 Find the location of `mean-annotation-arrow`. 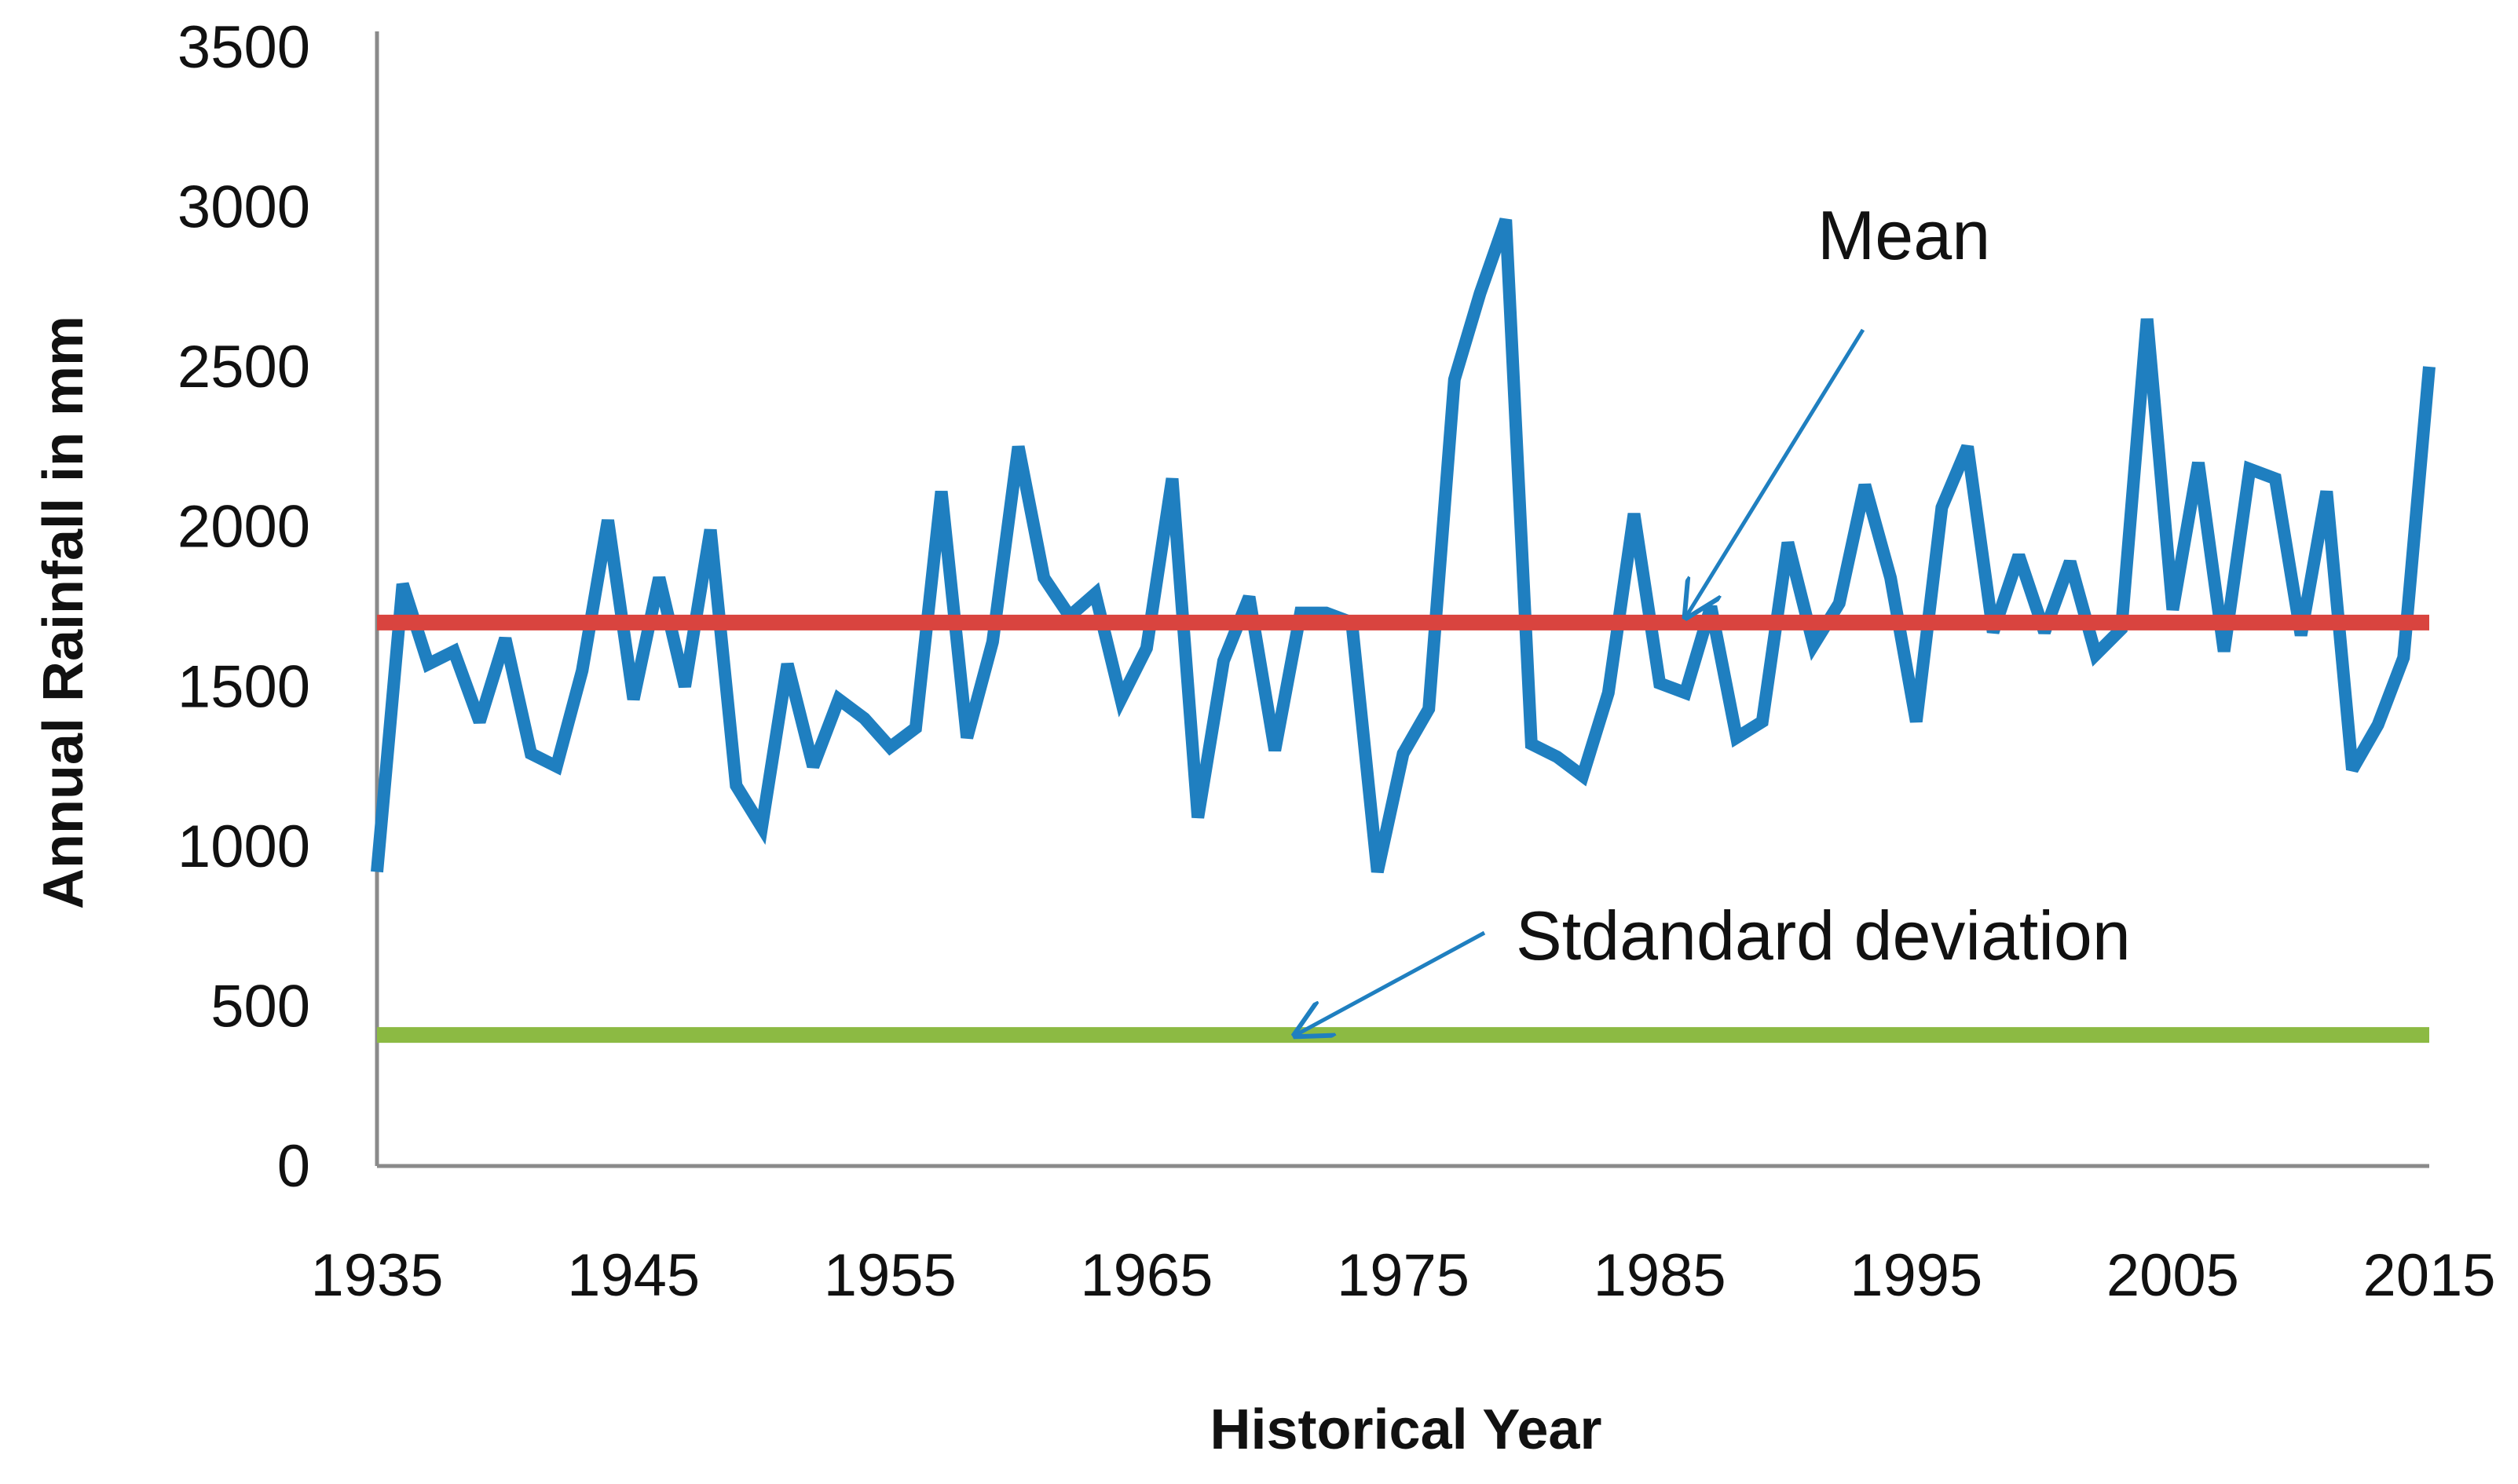

mean-annotation-arrow is located at coordinates (1775, 472).